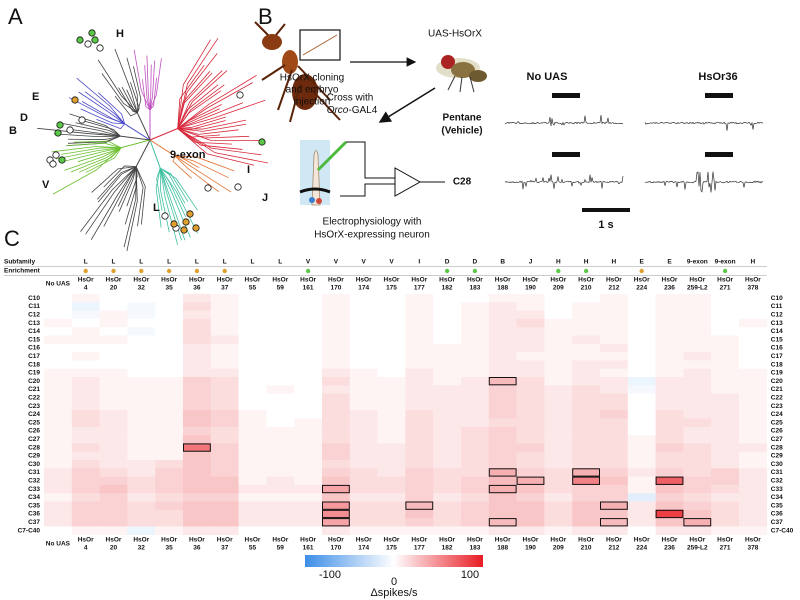 Image resolution: width=800 pixels, height=600 pixels. I want to click on stimulus-bar, so click(566, 154).